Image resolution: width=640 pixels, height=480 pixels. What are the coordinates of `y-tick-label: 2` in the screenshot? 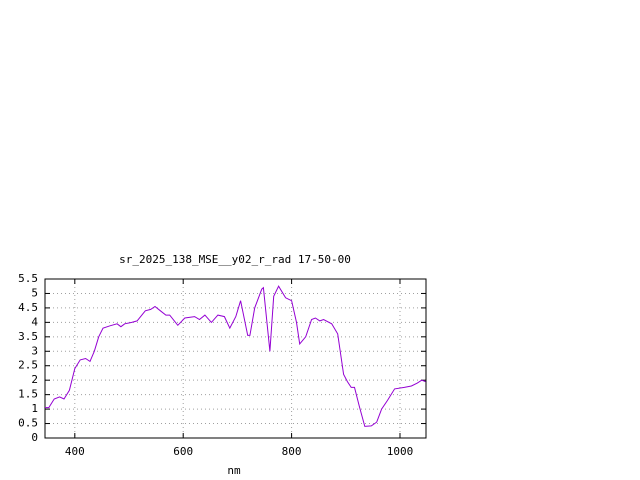 It's located at (34, 379).